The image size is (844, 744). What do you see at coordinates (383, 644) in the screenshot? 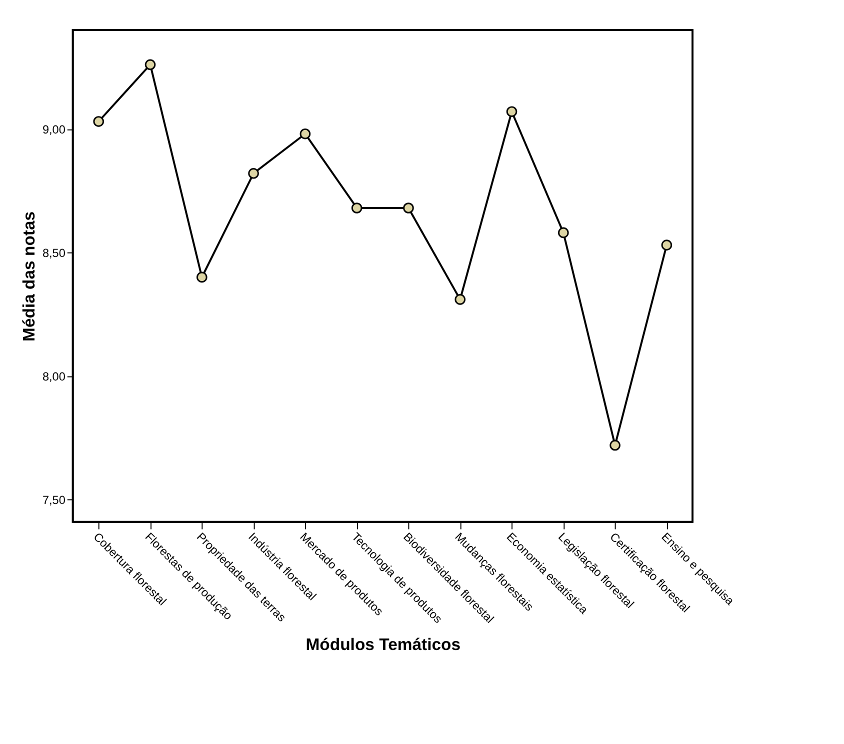
I see `x-axis-title: Módulos Temáticos` at bounding box center [383, 644].